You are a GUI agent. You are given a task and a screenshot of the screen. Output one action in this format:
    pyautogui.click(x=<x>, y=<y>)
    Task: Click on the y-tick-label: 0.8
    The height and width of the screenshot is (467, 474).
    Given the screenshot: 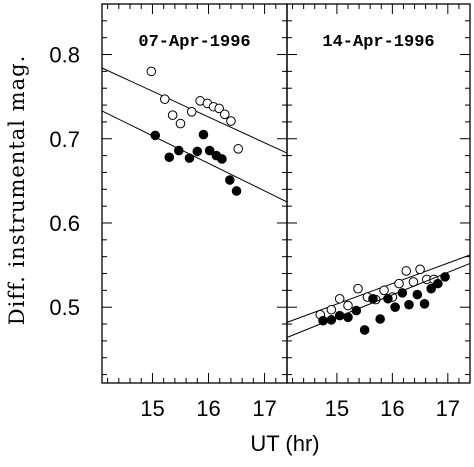 What is the action you would take?
    pyautogui.click(x=64, y=55)
    